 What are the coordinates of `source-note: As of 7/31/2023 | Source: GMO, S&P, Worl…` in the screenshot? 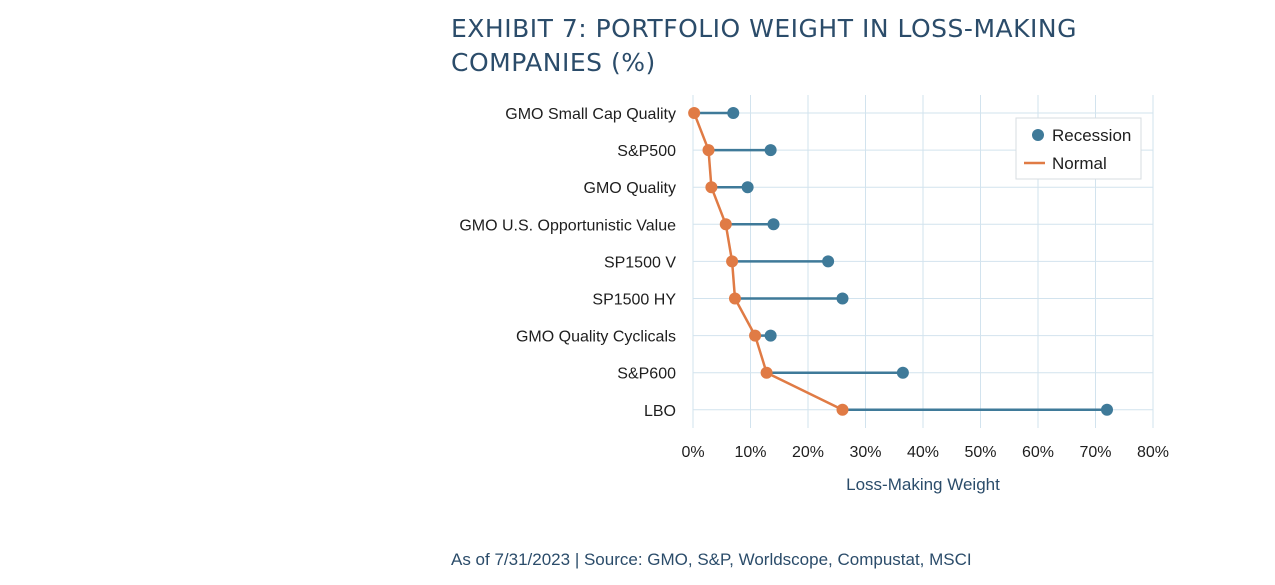 It's located at (711, 559).